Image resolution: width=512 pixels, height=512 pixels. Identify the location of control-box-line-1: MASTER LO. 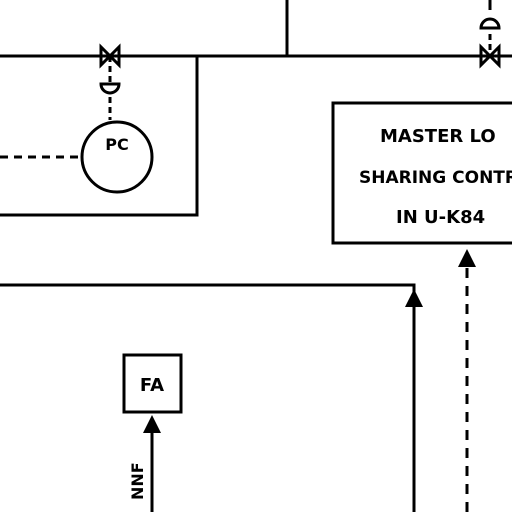
(438, 136).